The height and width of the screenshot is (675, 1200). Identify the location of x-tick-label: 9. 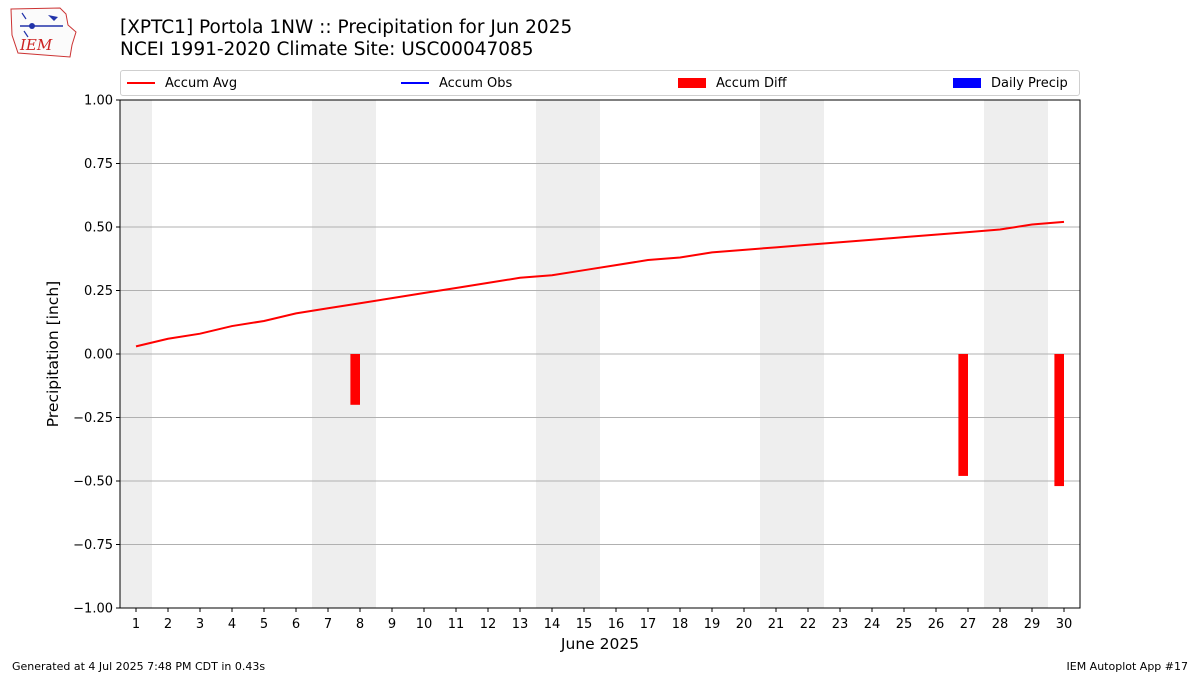
(392, 624).